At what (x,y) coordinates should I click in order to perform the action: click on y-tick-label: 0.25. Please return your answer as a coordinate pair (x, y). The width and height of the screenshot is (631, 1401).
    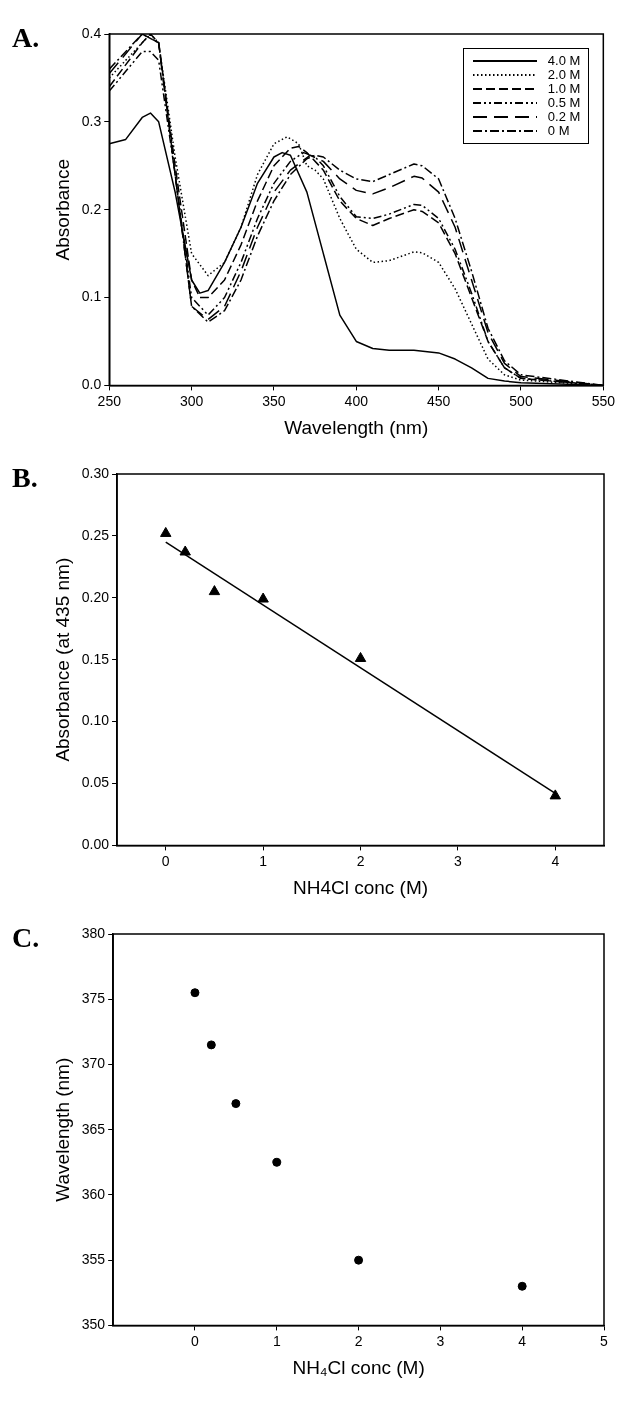
    Looking at the image, I should click on (95, 534).